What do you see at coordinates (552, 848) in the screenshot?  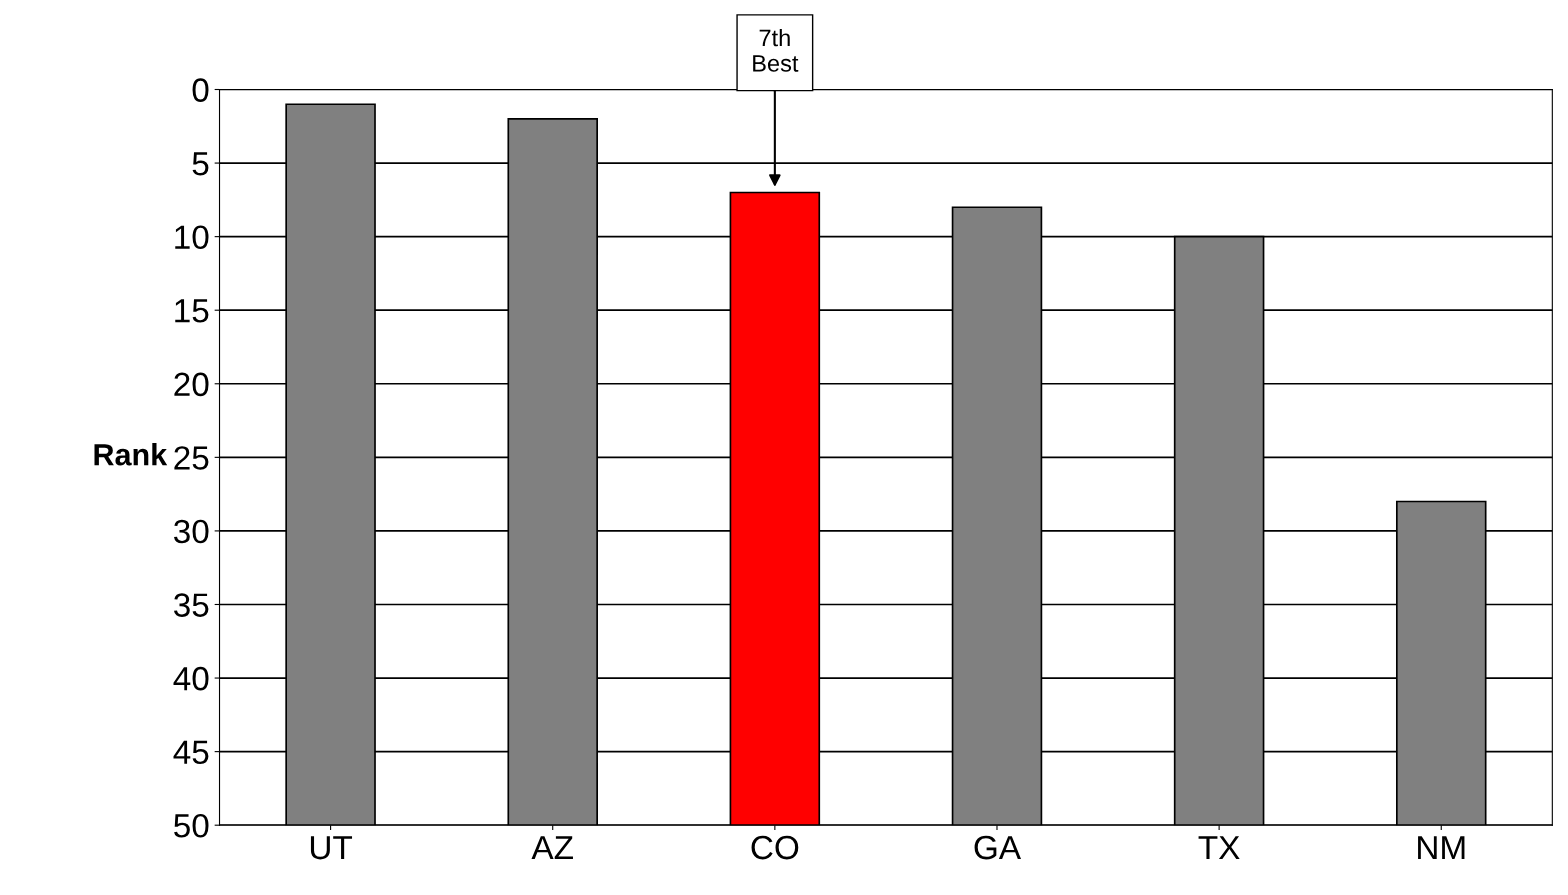 I see `x-tick-label: AZ` at bounding box center [552, 848].